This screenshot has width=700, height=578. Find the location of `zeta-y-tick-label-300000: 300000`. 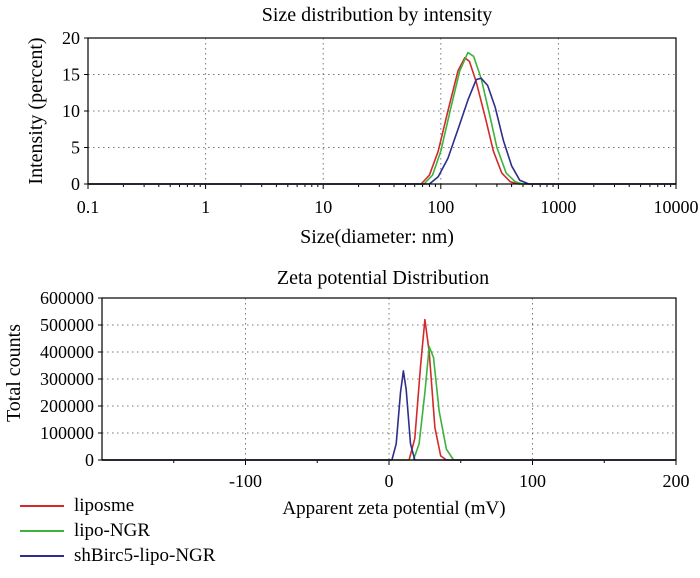

zeta-y-tick-label-300000: 300000 is located at coordinates (67, 379).